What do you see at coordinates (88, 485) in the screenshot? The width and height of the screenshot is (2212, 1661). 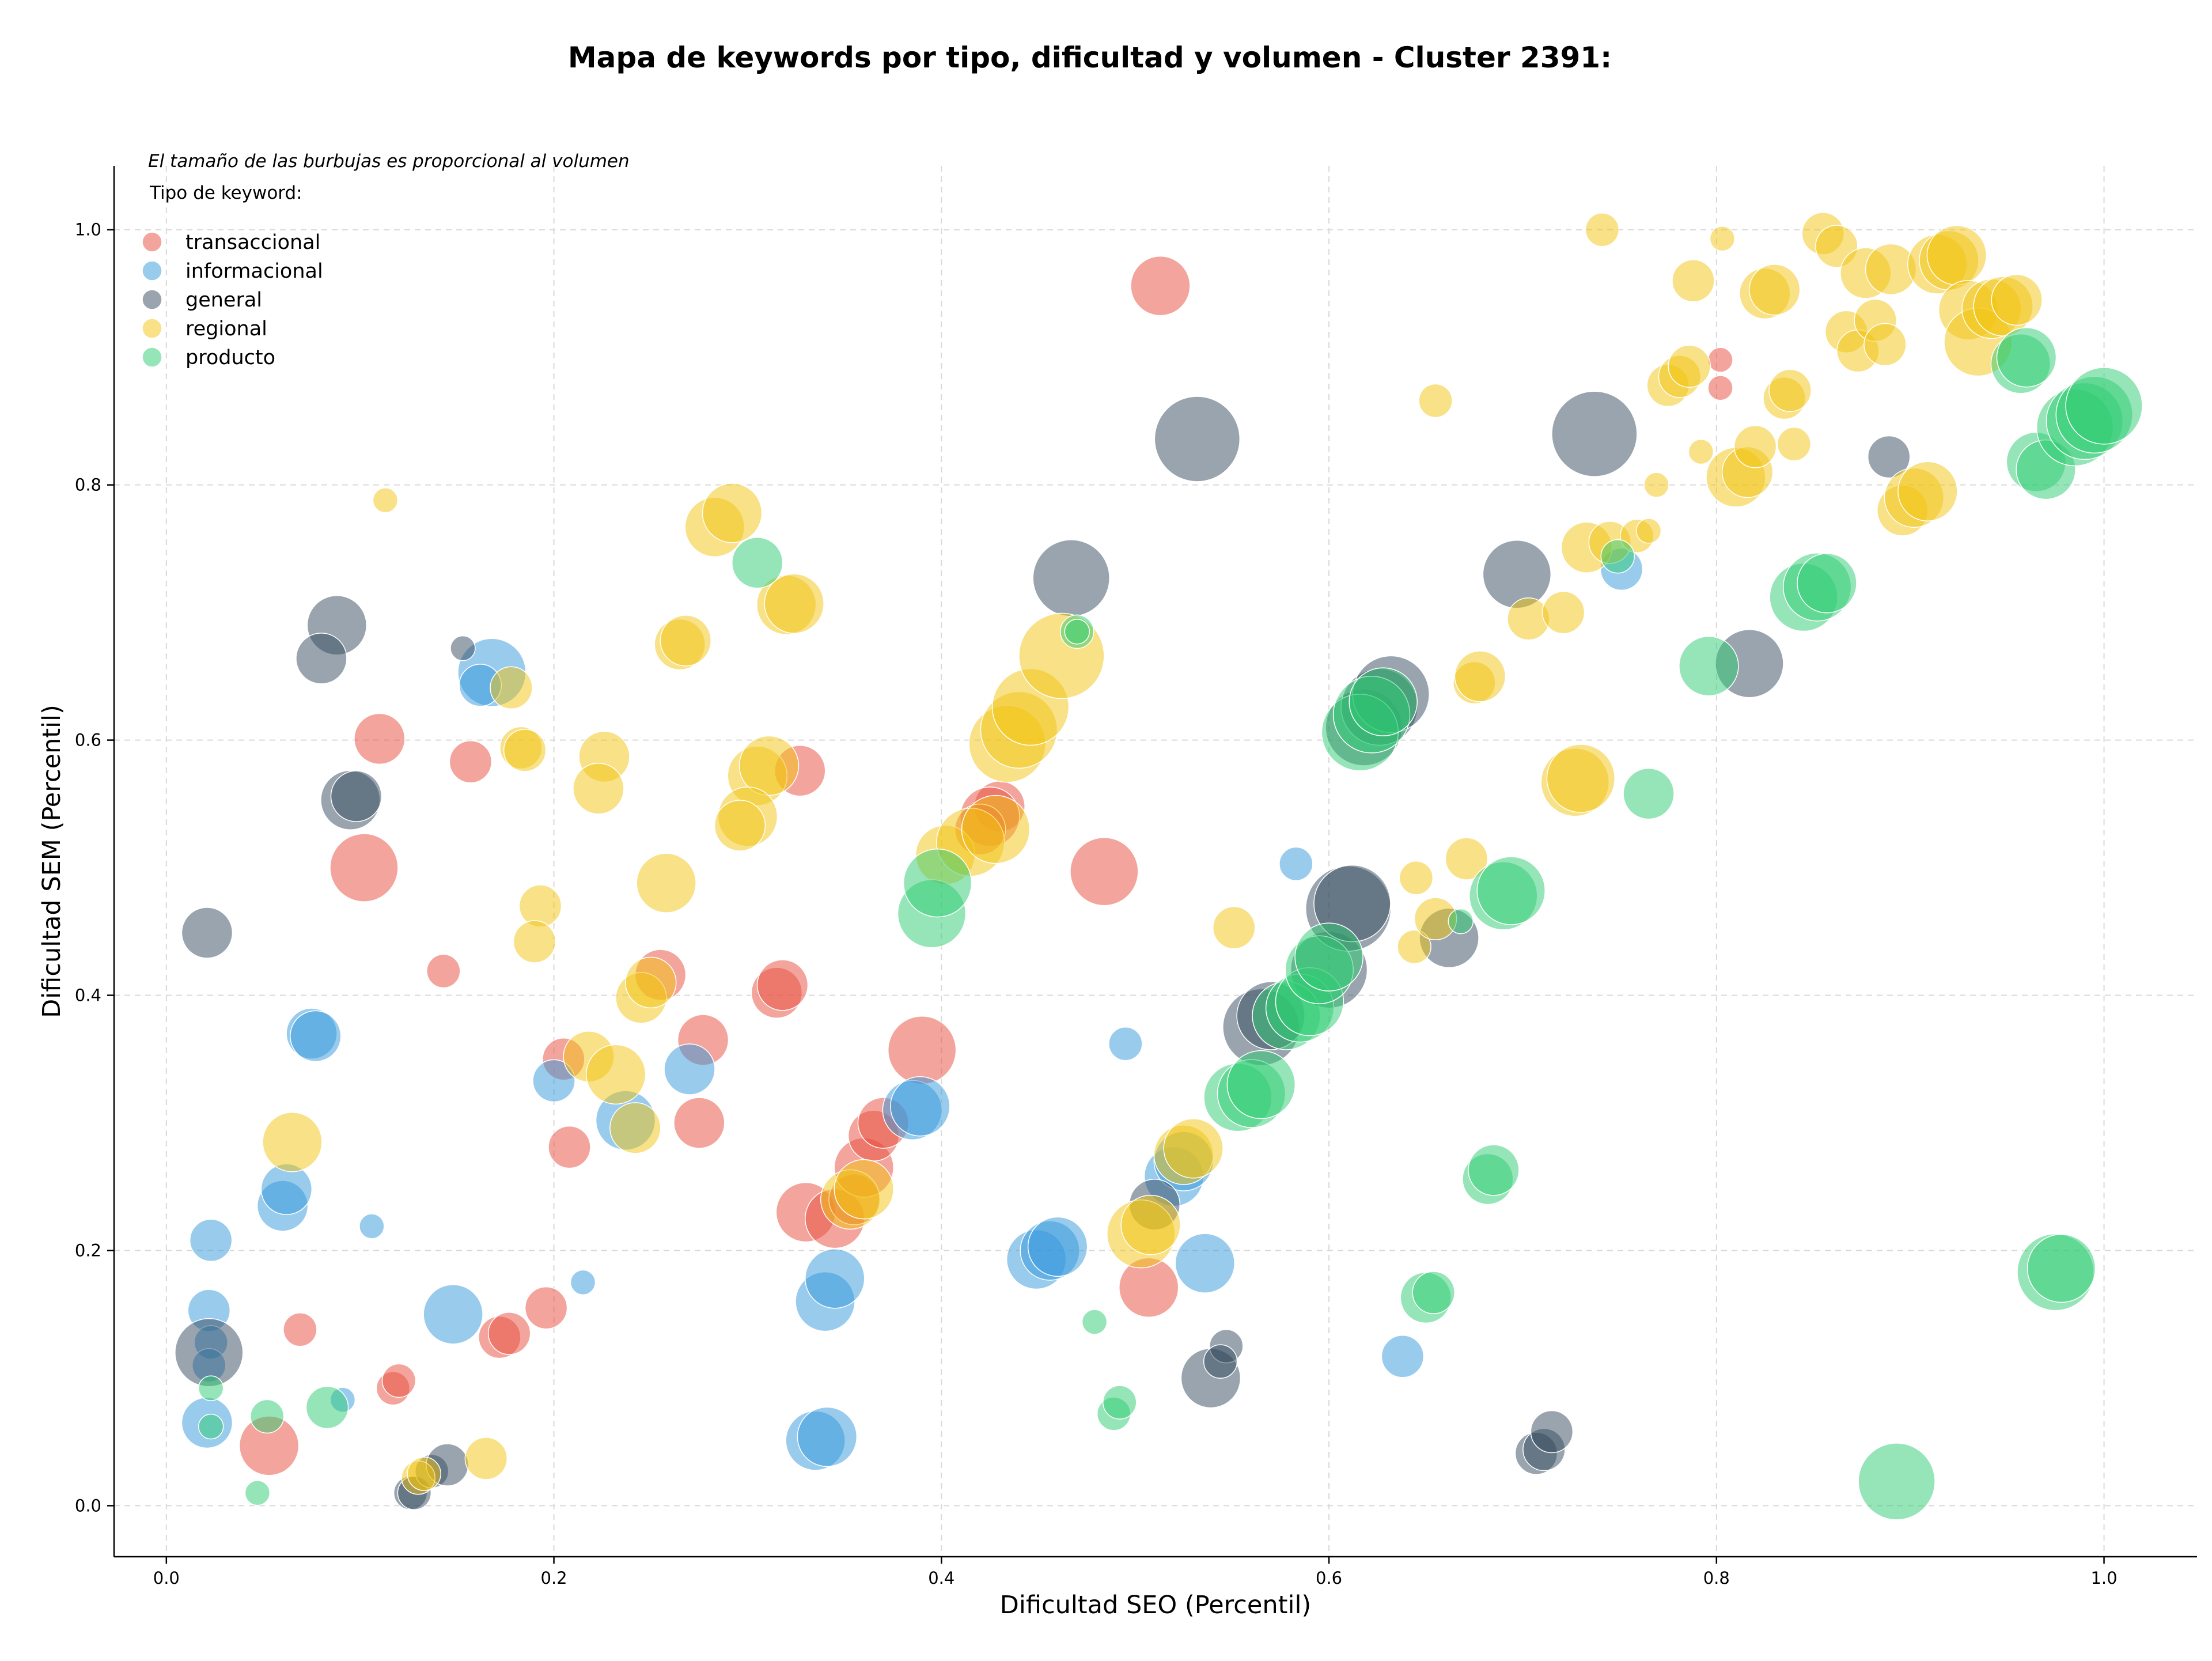 I see `y-tick-label: 0.8` at bounding box center [88, 485].